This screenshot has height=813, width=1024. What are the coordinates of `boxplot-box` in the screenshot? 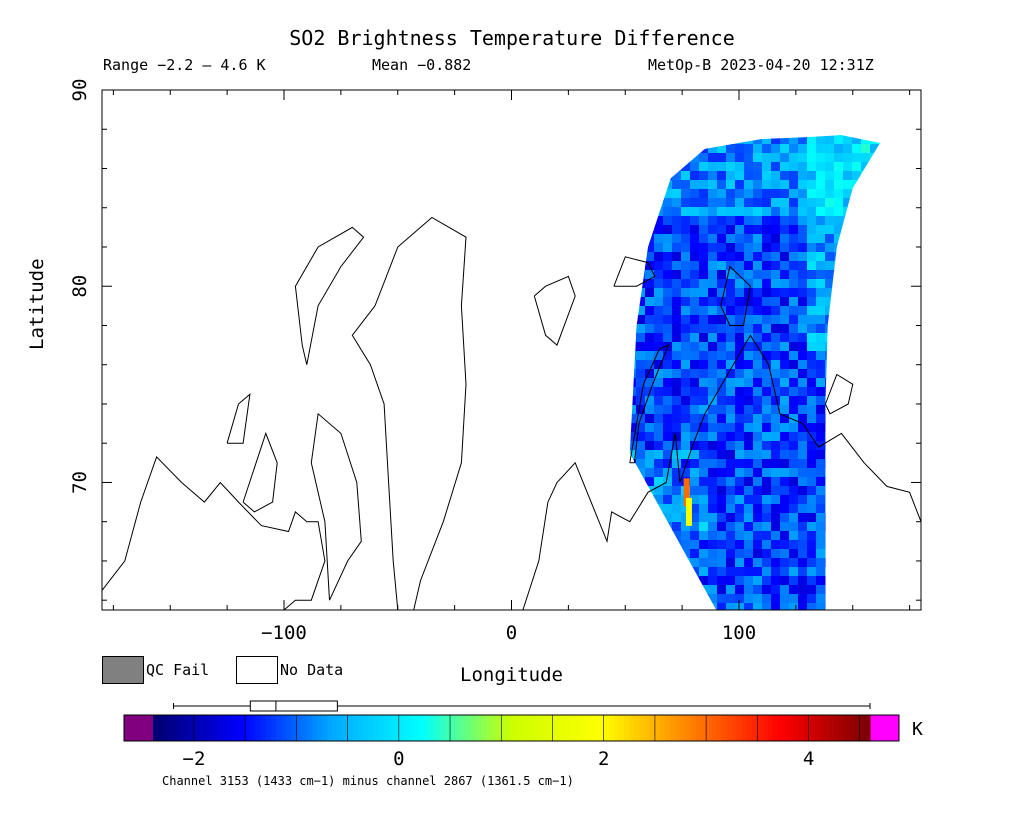 It's located at (293, 706).